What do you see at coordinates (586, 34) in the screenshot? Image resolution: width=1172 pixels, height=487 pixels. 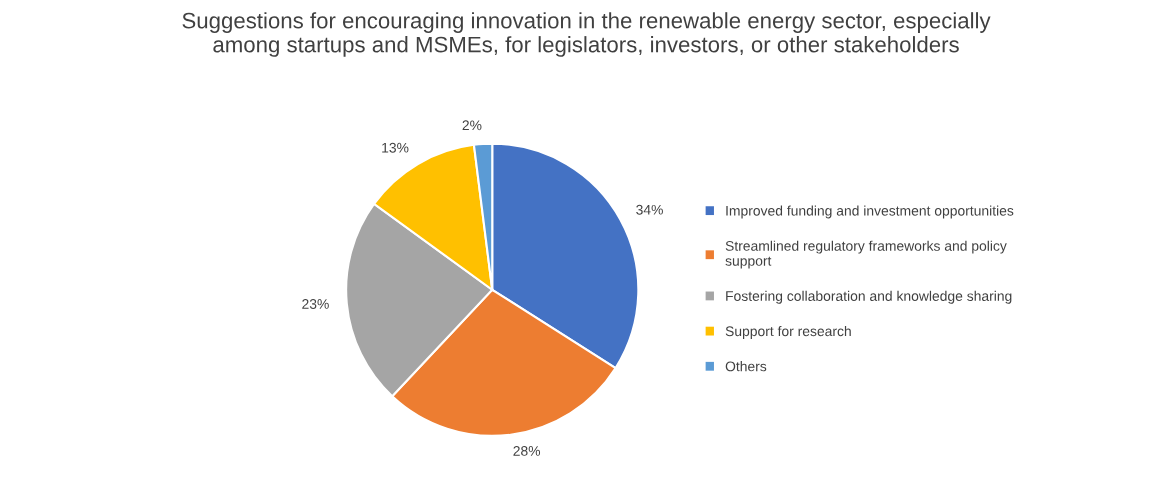 I see `chart-title: Suggestions for encouraging innovation in the renewable energy sector, especially among startups and MSMEs, for legislators, investors, or other stakeholders` at bounding box center [586, 34].